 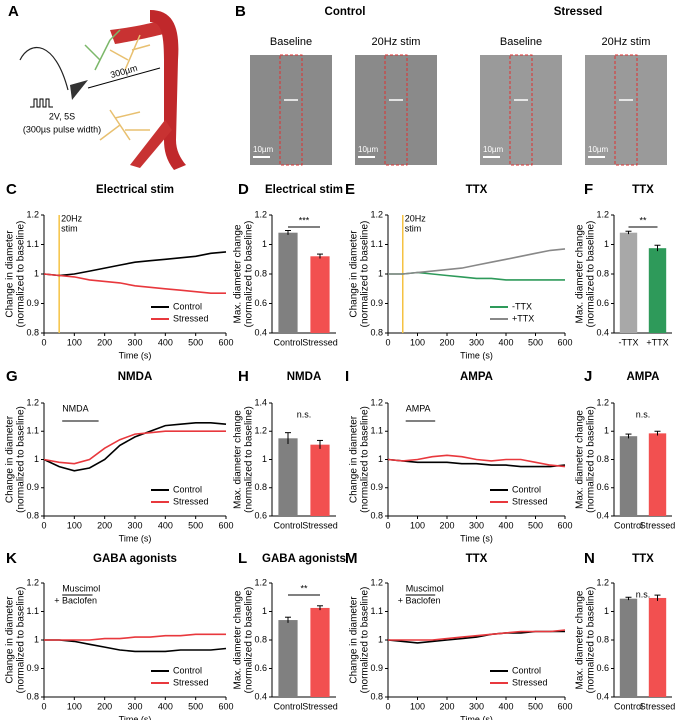 What do you see at coordinates (240, 11) in the screenshot?
I see `panel-letter: B` at bounding box center [240, 11].